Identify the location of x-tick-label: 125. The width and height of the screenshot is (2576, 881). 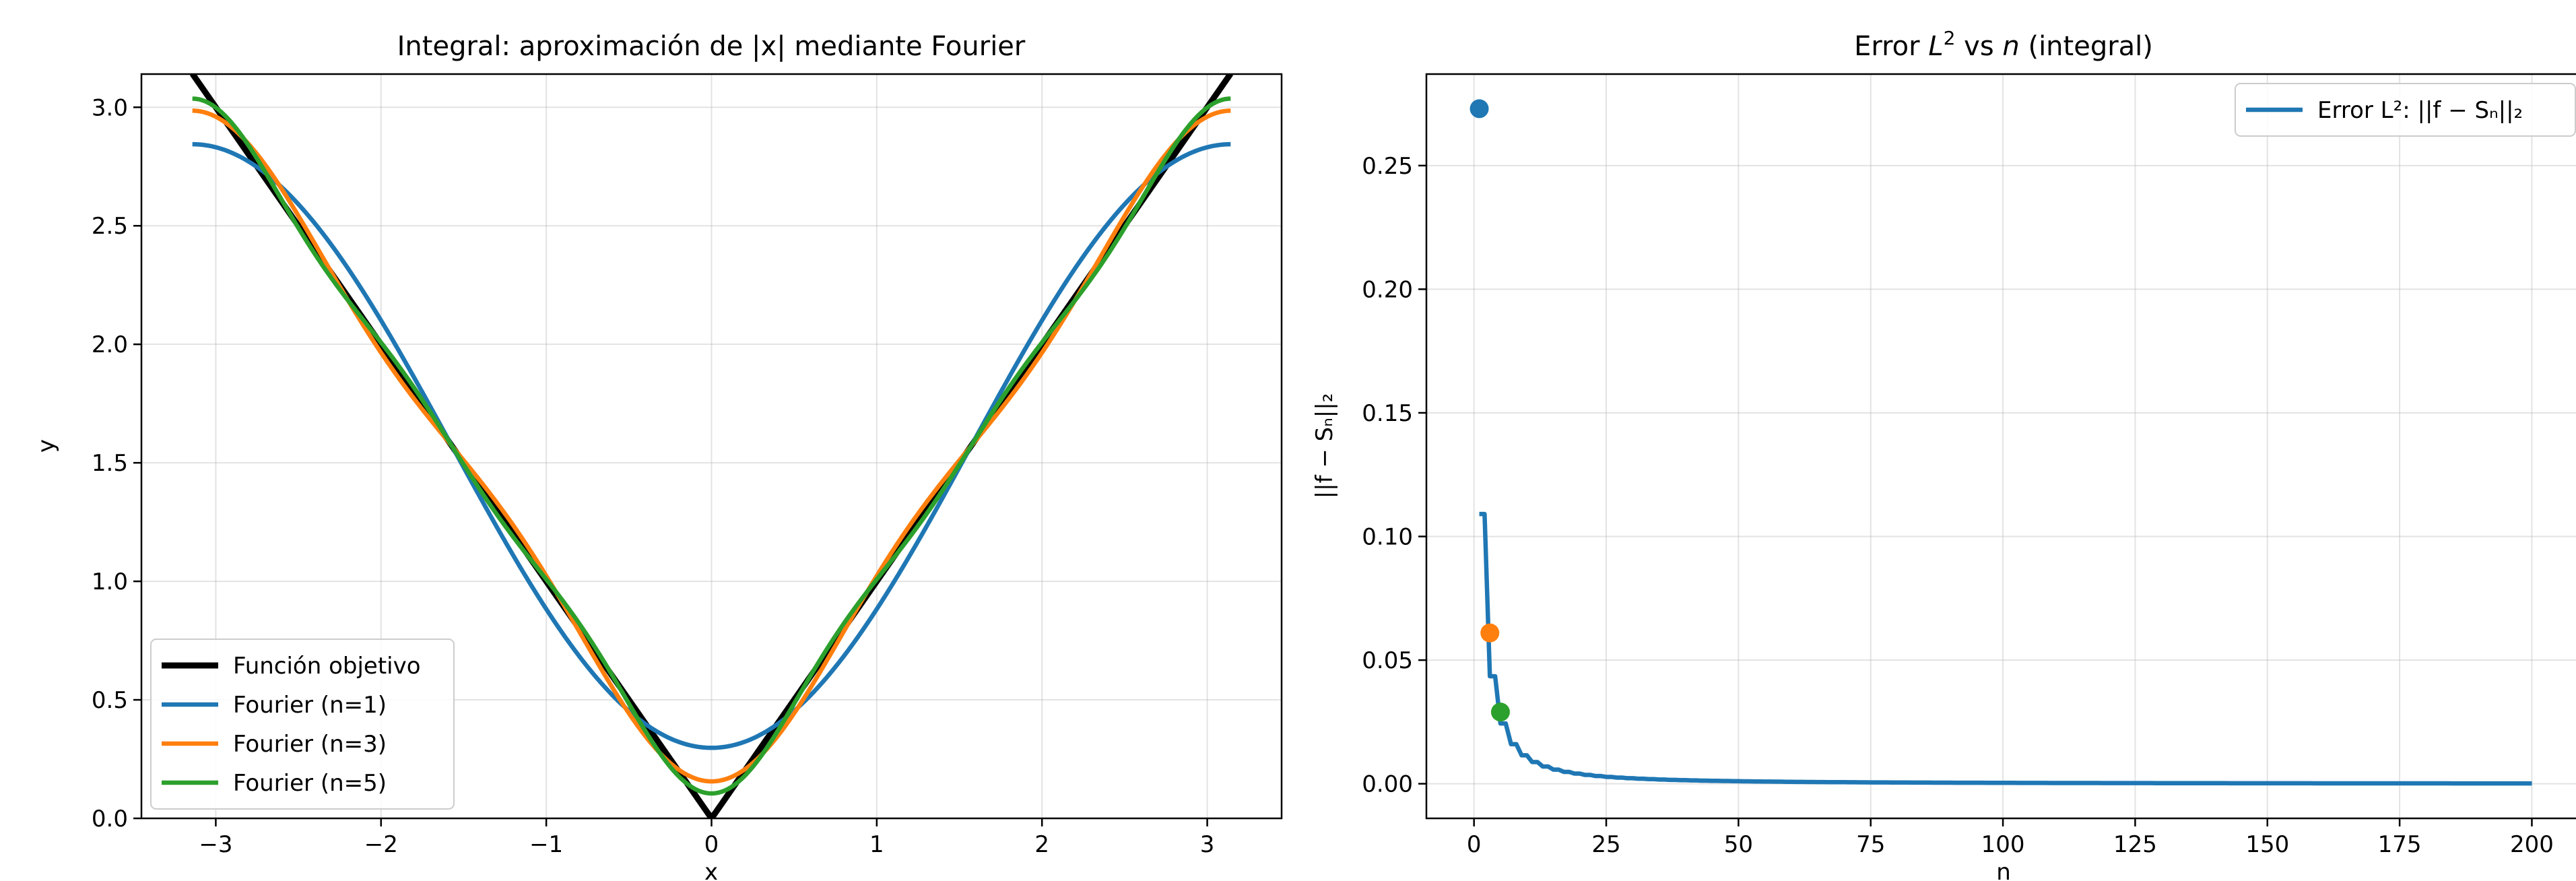
(2135, 844).